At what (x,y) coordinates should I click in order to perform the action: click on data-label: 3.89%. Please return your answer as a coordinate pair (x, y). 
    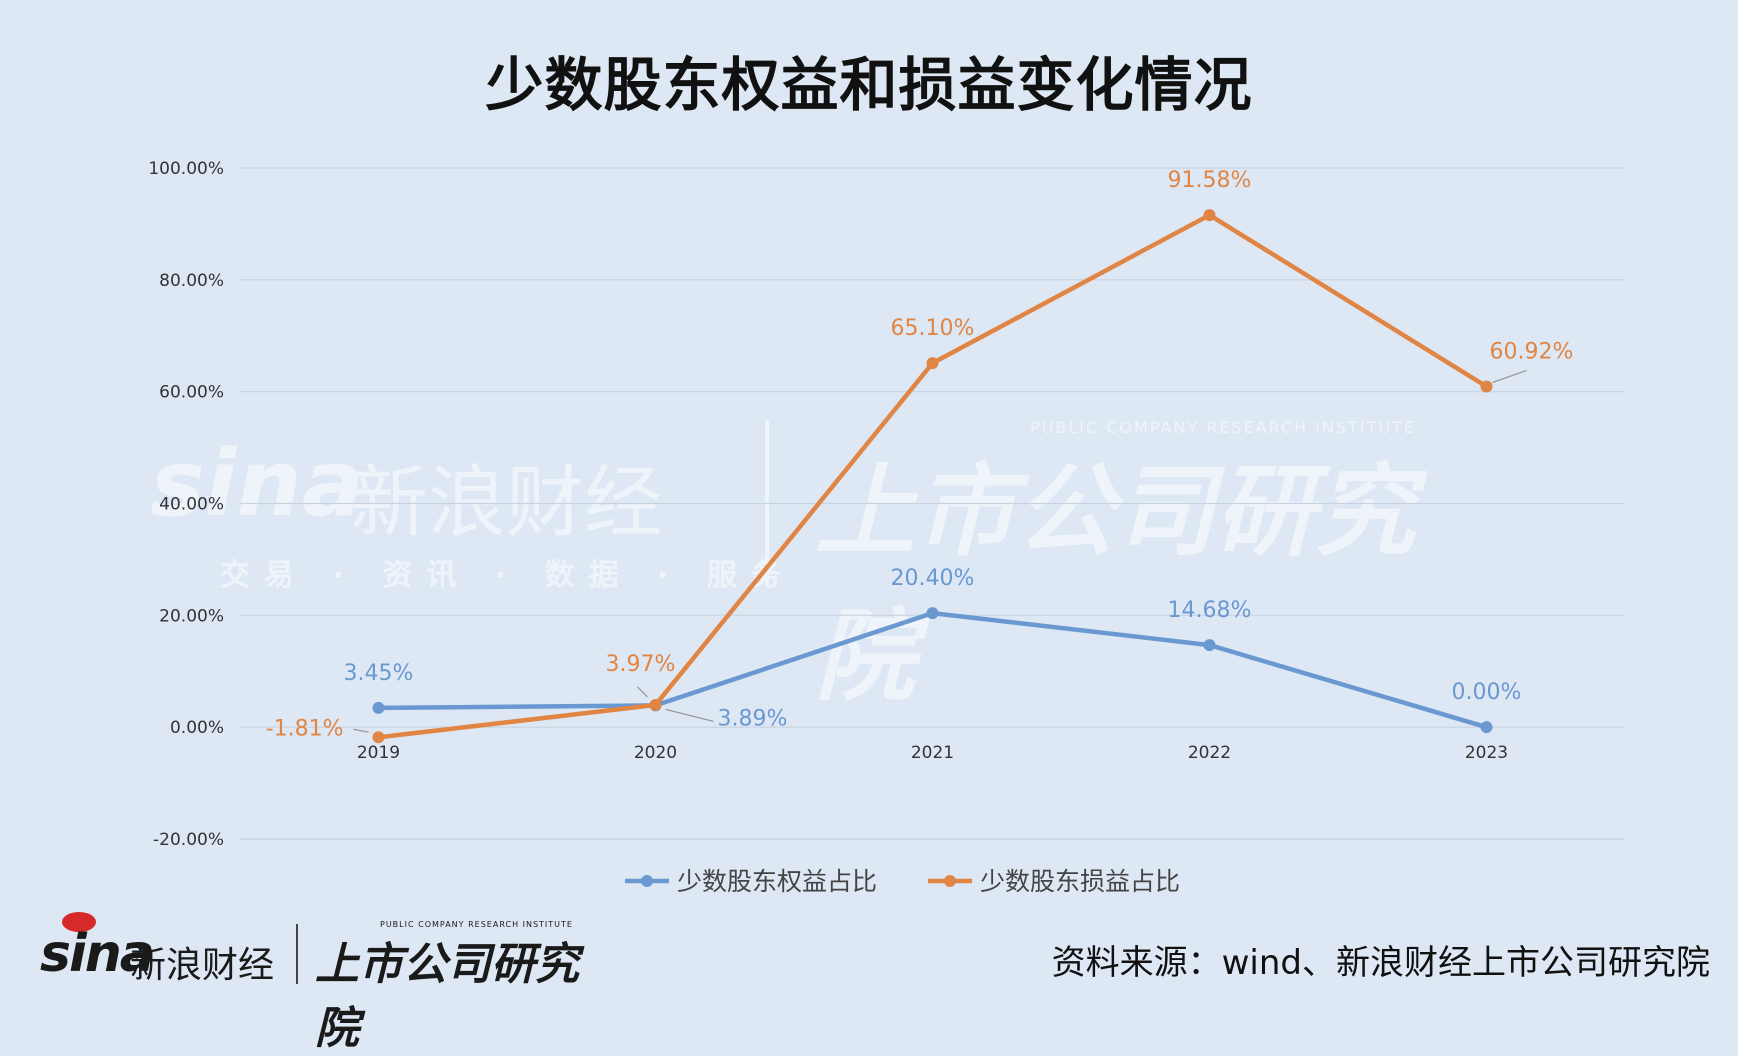
    Looking at the image, I should click on (753, 718).